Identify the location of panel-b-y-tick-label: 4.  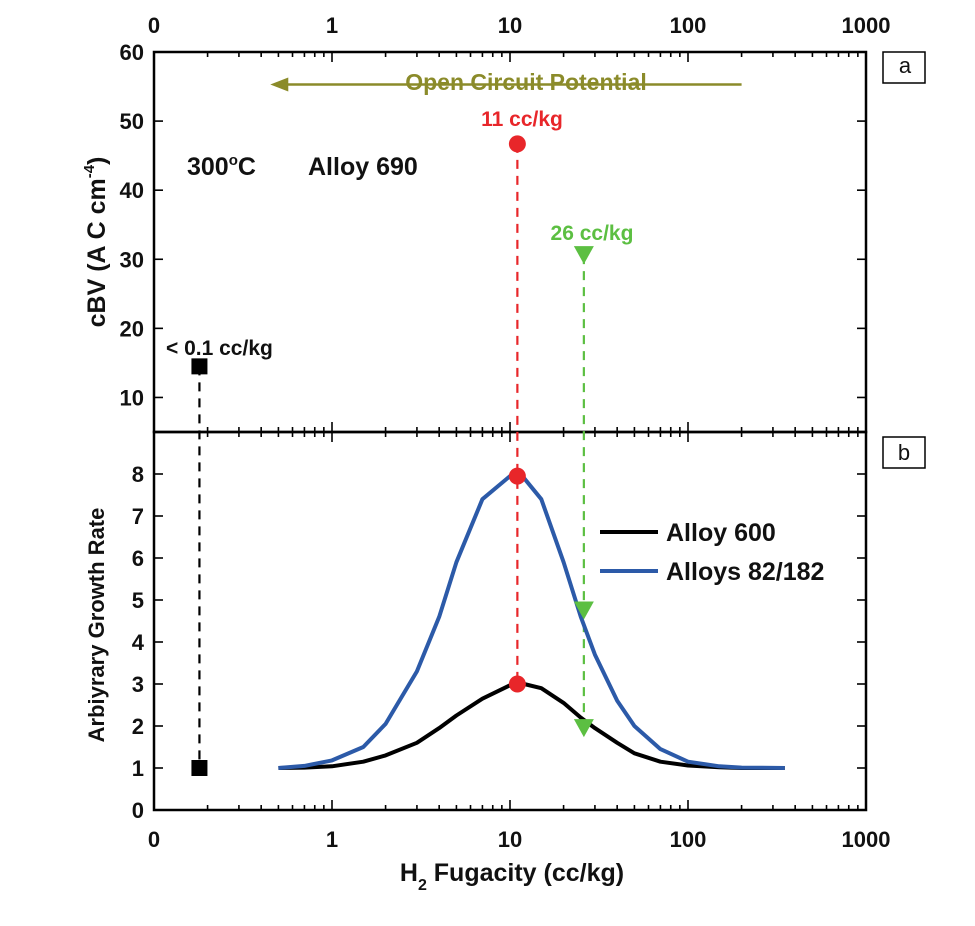
(138, 642).